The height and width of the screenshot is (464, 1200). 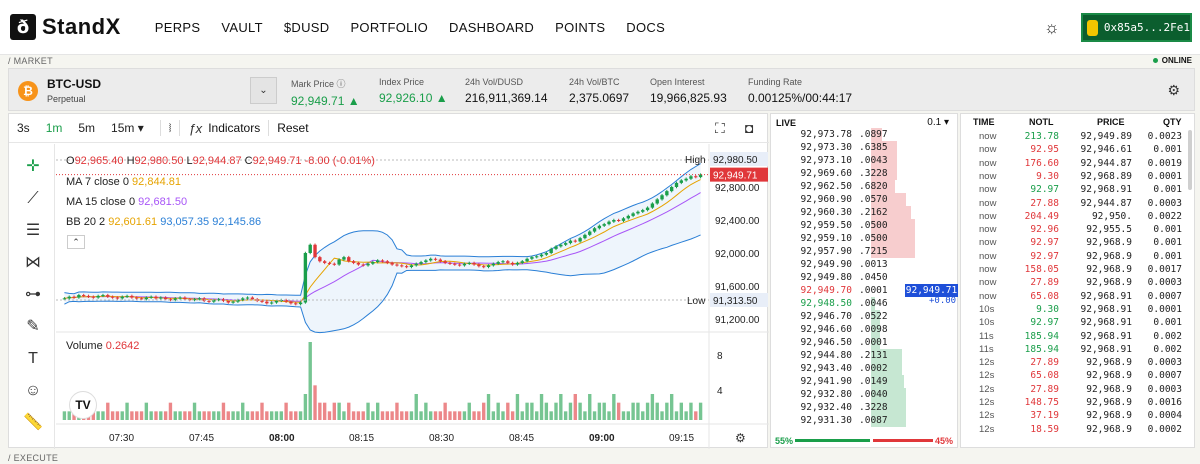 What do you see at coordinates (938, 122) in the screenshot?
I see `price-step-select: 0.1 ▾` at bounding box center [938, 122].